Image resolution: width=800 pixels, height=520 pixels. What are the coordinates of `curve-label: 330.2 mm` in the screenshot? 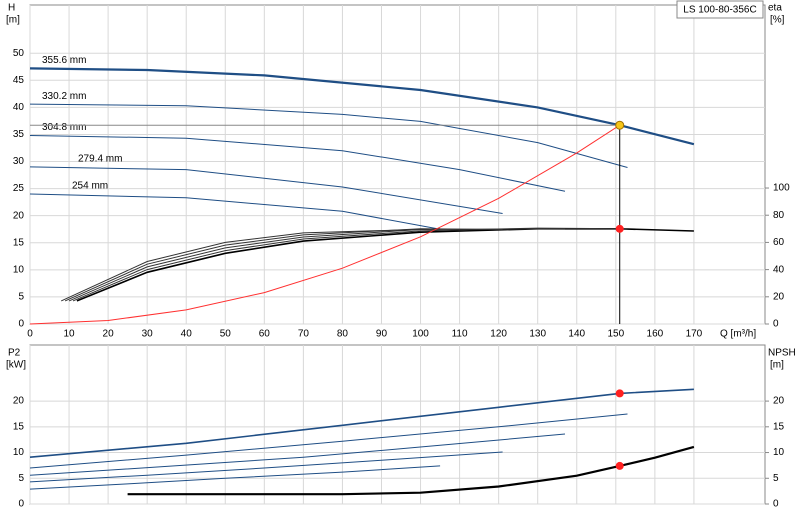 It's located at (64, 96).